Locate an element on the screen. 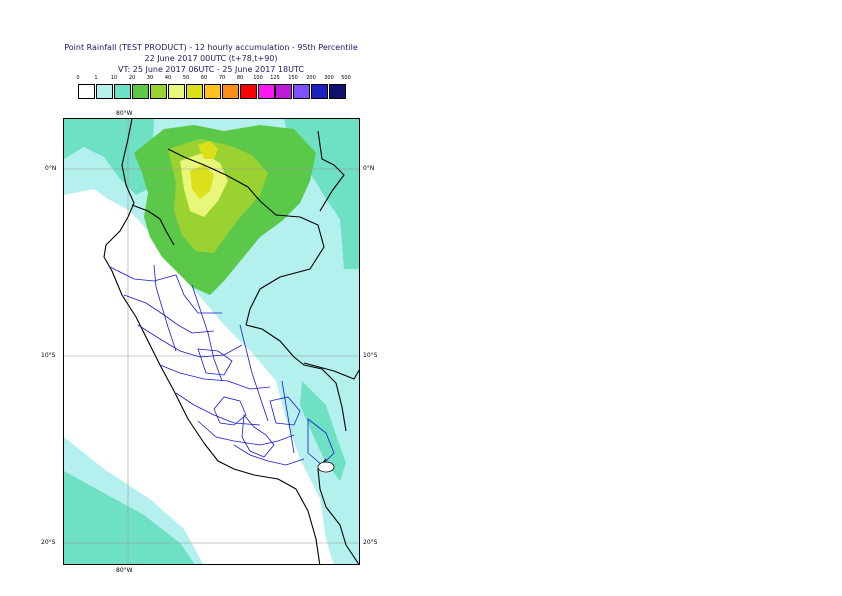 The image size is (842, 596). border-brazil-venezuela is located at coordinates (331, 171).